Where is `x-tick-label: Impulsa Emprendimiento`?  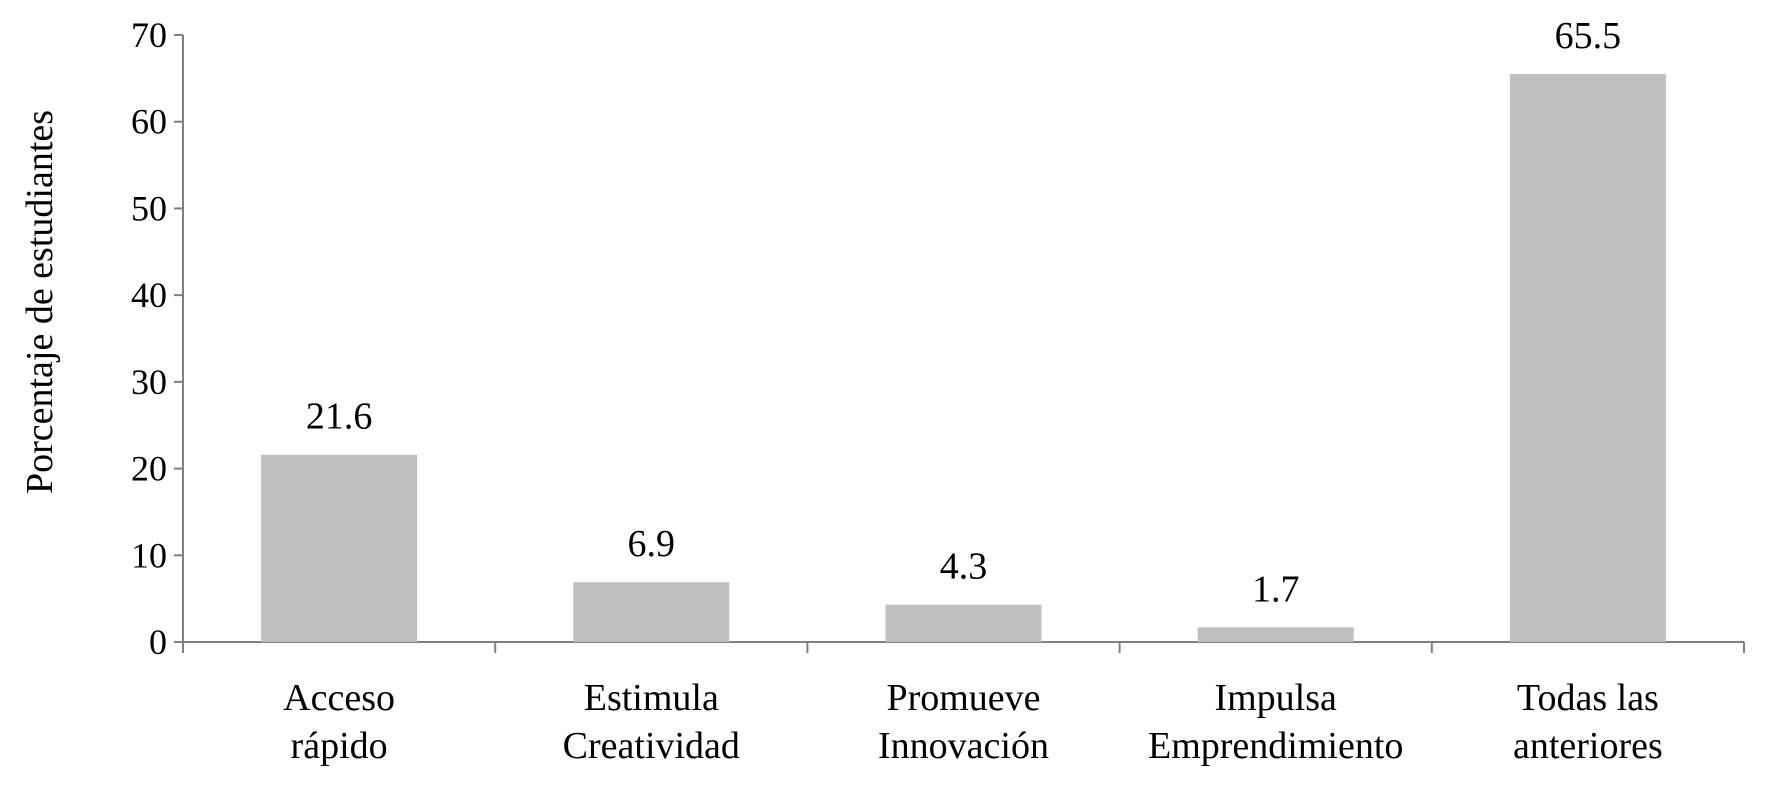 x-tick-label: Impulsa Emprendimiento is located at coordinates (1275, 722).